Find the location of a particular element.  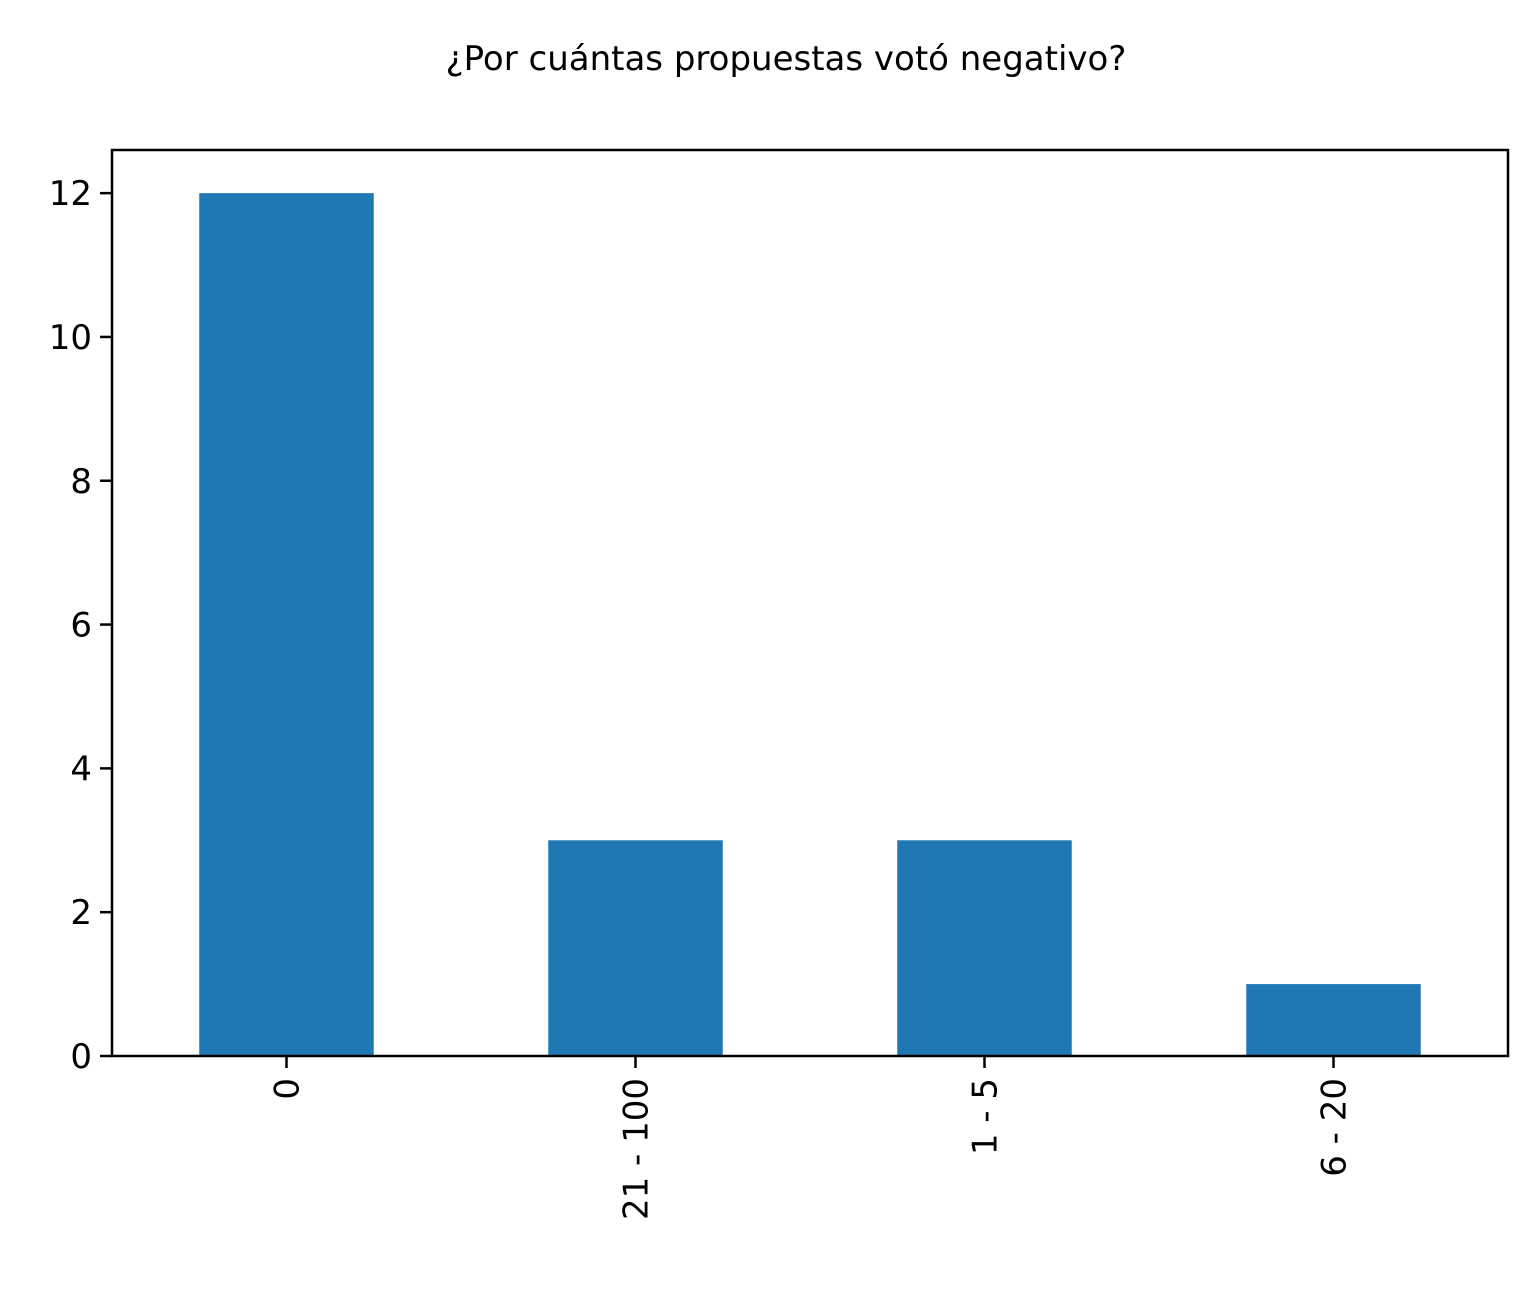

y-tick-label-6: 12 is located at coordinates (70, 194).